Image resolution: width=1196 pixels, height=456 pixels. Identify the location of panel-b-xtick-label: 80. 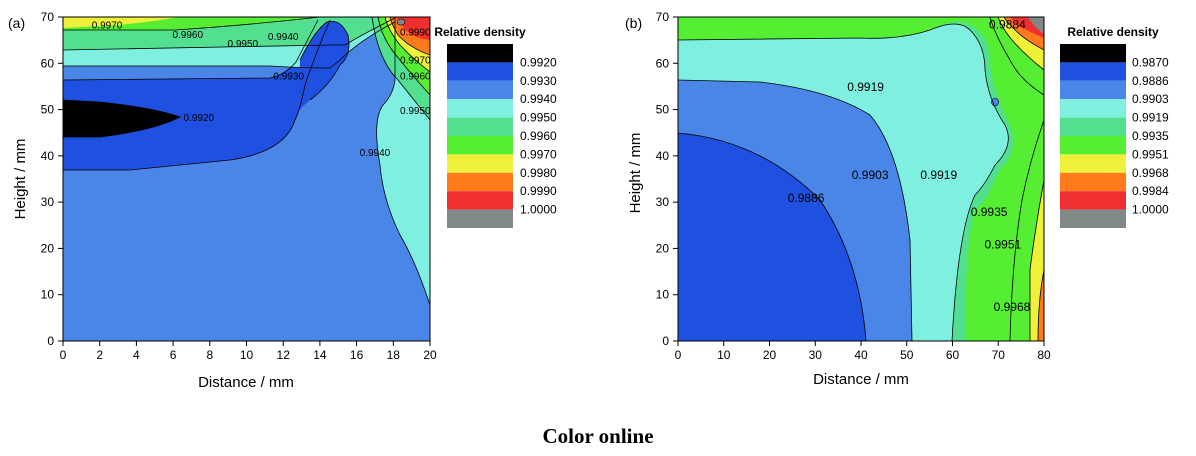
(1044, 355).